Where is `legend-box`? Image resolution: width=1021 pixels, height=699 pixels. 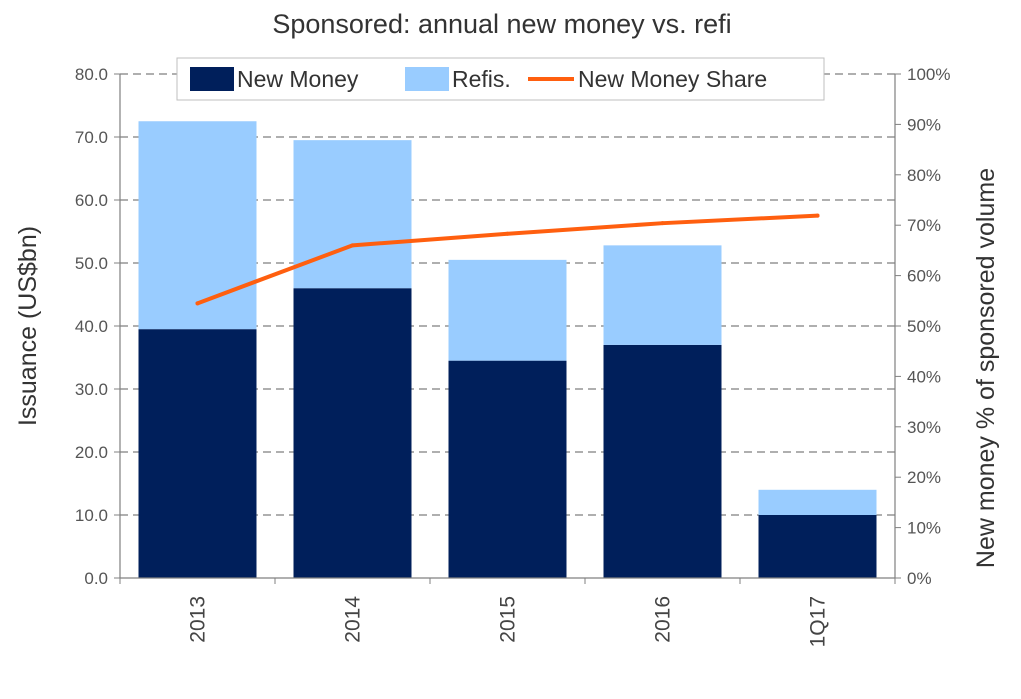
legend-box is located at coordinates (500, 79).